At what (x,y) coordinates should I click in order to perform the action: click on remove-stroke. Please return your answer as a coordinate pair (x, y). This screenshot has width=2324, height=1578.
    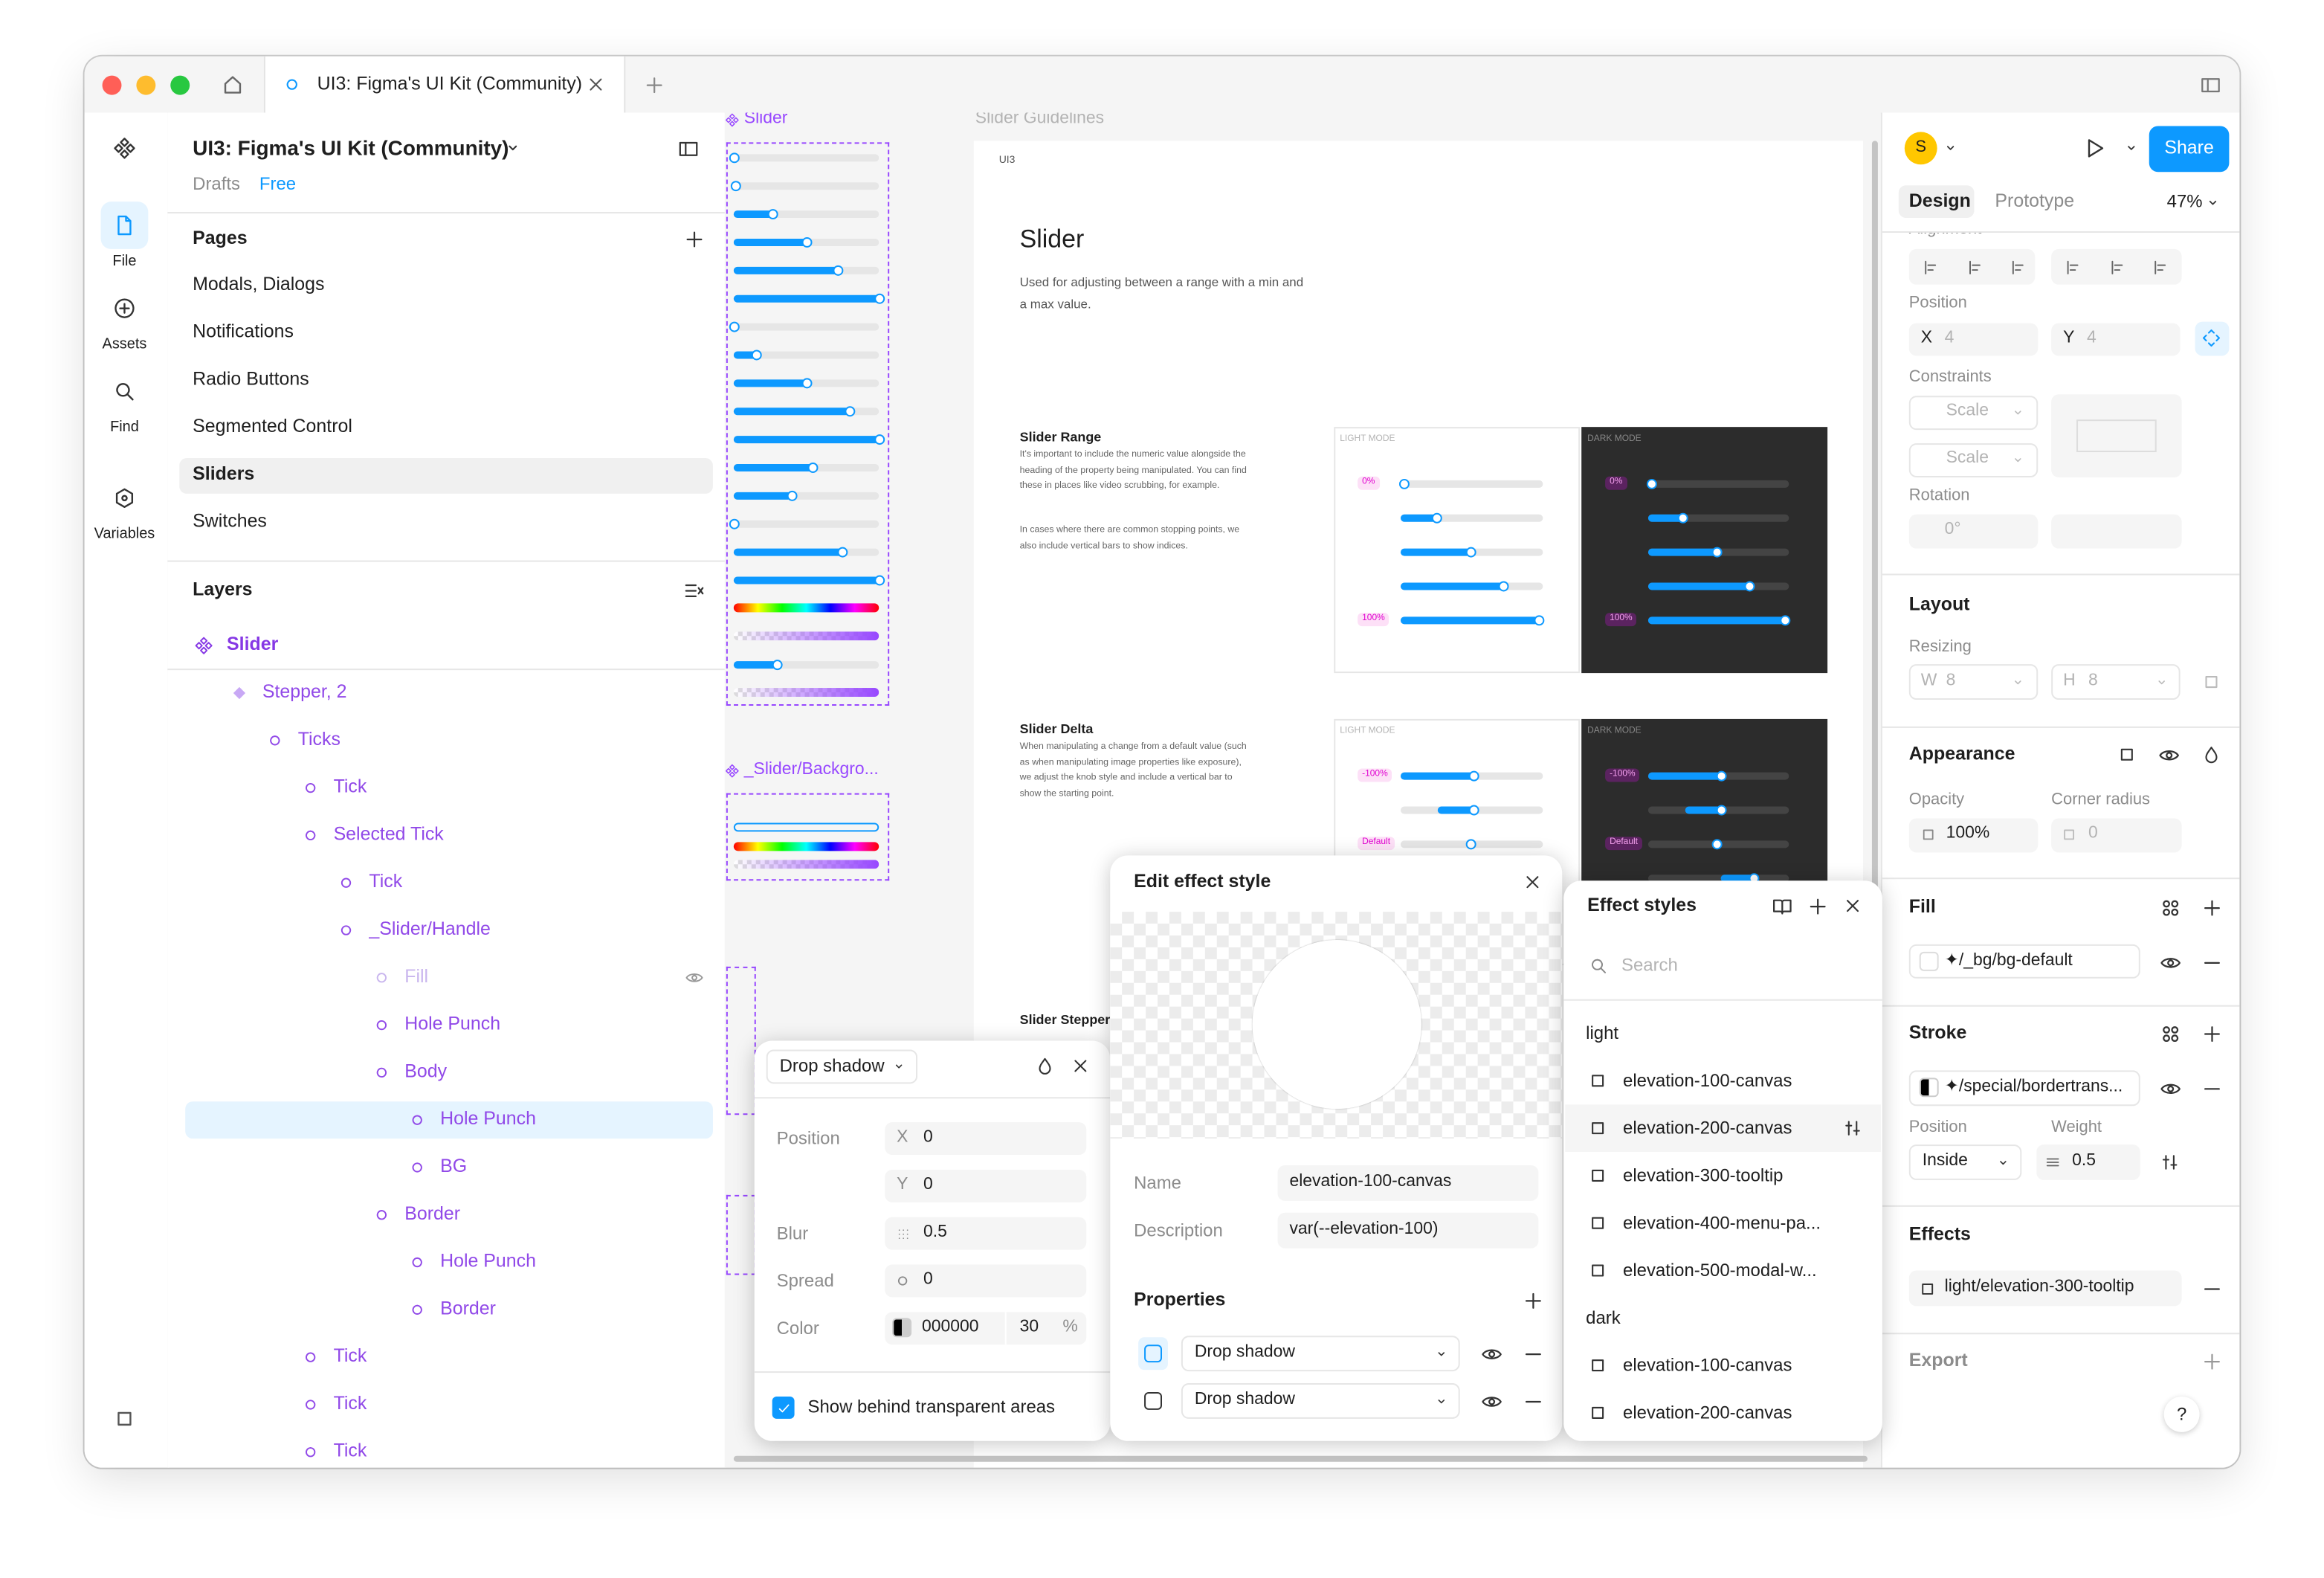
    Looking at the image, I should click on (2212, 1088).